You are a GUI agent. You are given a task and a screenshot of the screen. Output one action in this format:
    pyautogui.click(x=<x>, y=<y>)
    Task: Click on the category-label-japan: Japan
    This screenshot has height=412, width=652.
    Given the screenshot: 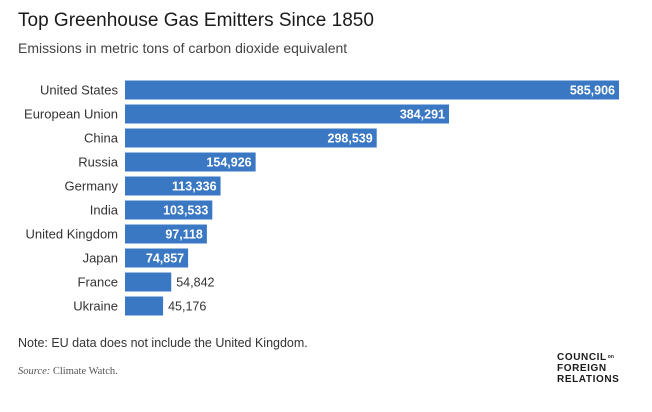 What is the action you would take?
    pyautogui.click(x=100, y=258)
    